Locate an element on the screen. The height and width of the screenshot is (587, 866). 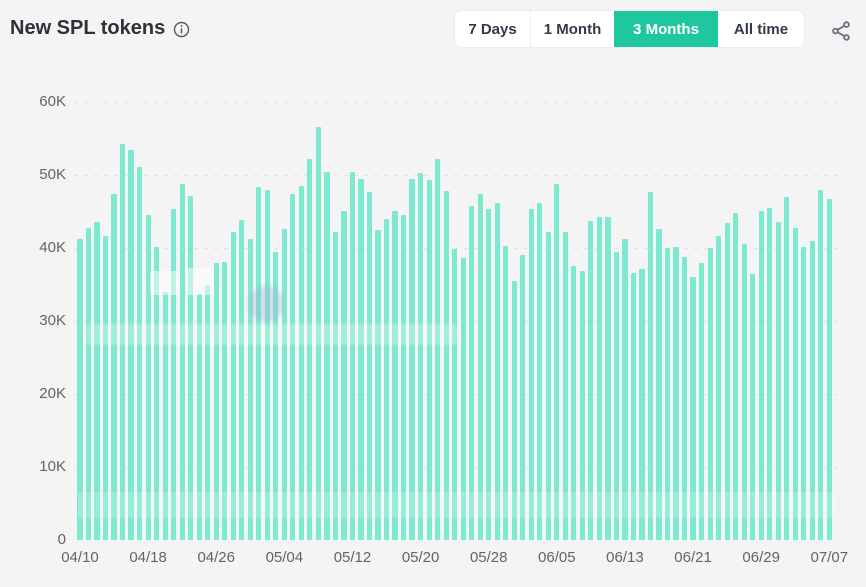
info-icon is located at coordinates (181, 29).